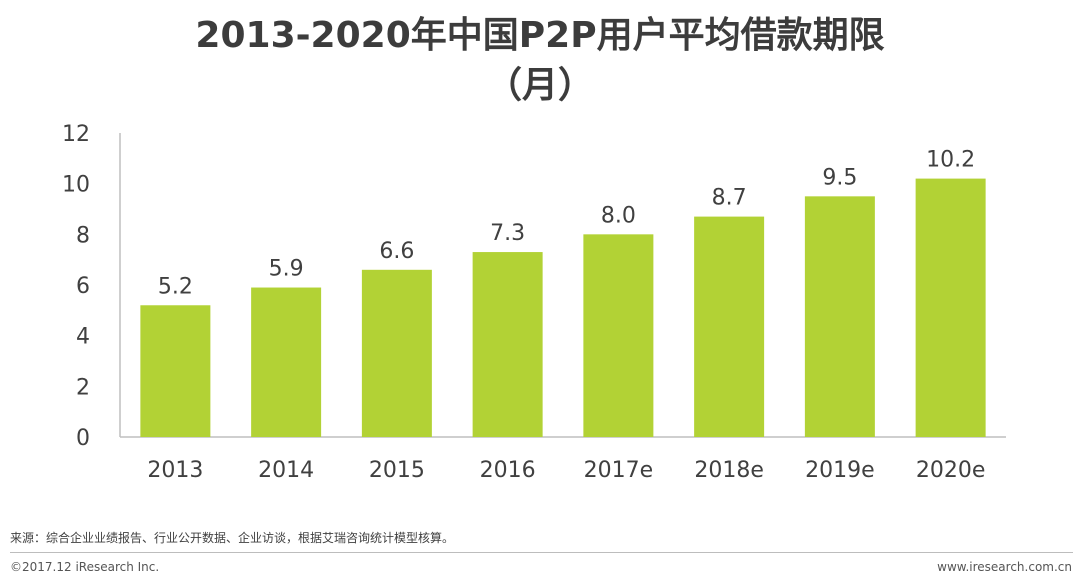 The image size is (1080, 580). Describe the element at coordinates (729, 198) in the screenshot. I see `data-label-2018e: 8.7` at that location.